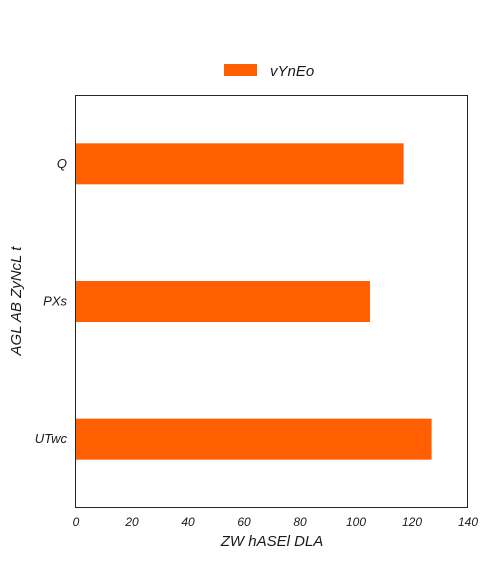 The image size is (490, 565). What do you see at coordinates (240, 164) in the screenshot?
I see `bar-Q` at bounding box center [240, 164].